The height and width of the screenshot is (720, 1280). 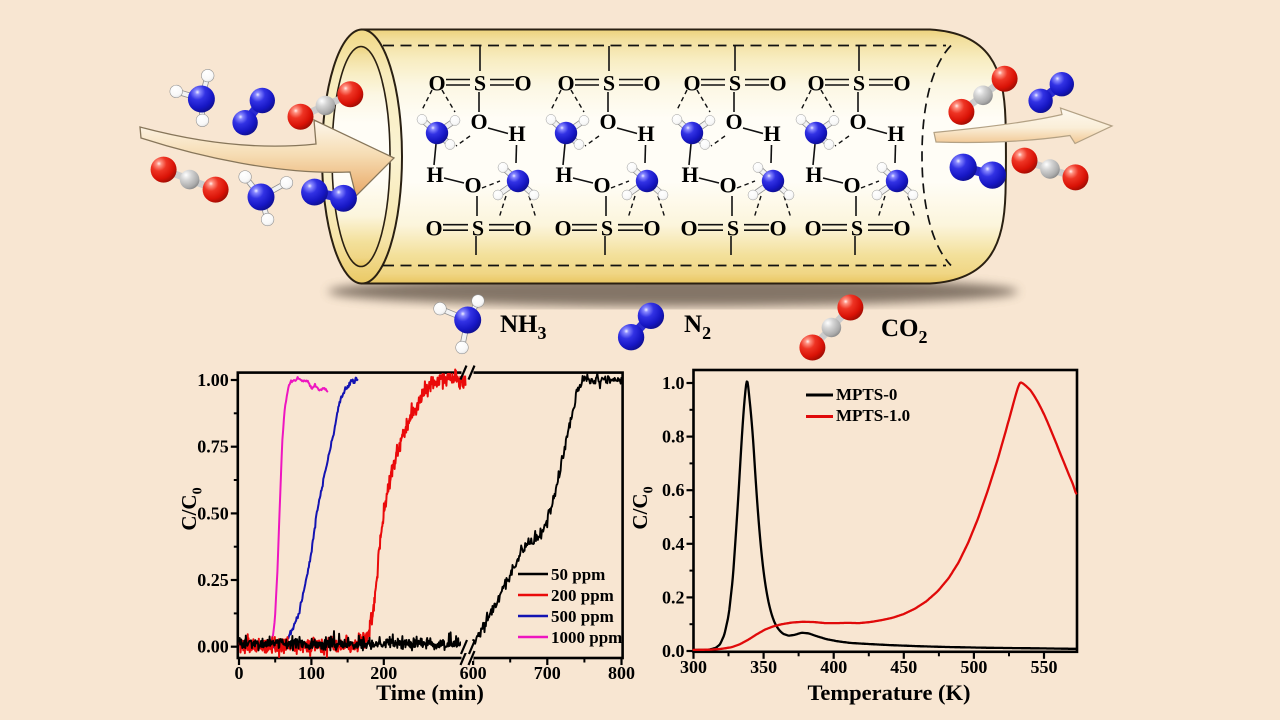 What do you see at coordinates (833, 667) in the screenshot?
I see `svg-text: 400` at bounding box center [833, 667].